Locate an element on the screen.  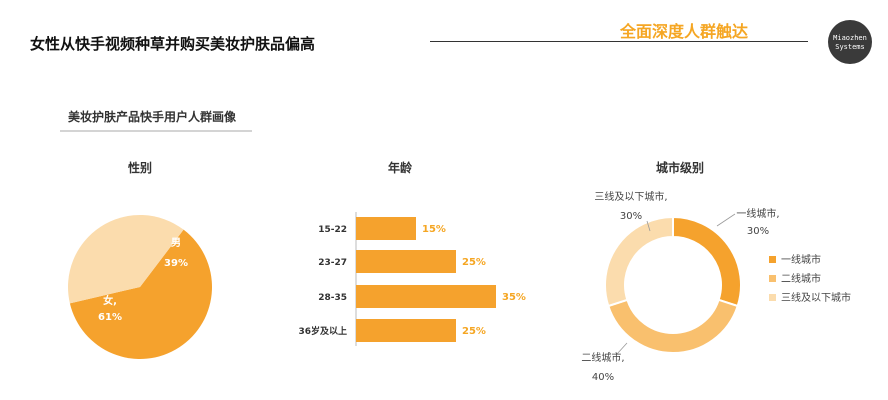
subtitle-underline is located at coordinates (156, 131).